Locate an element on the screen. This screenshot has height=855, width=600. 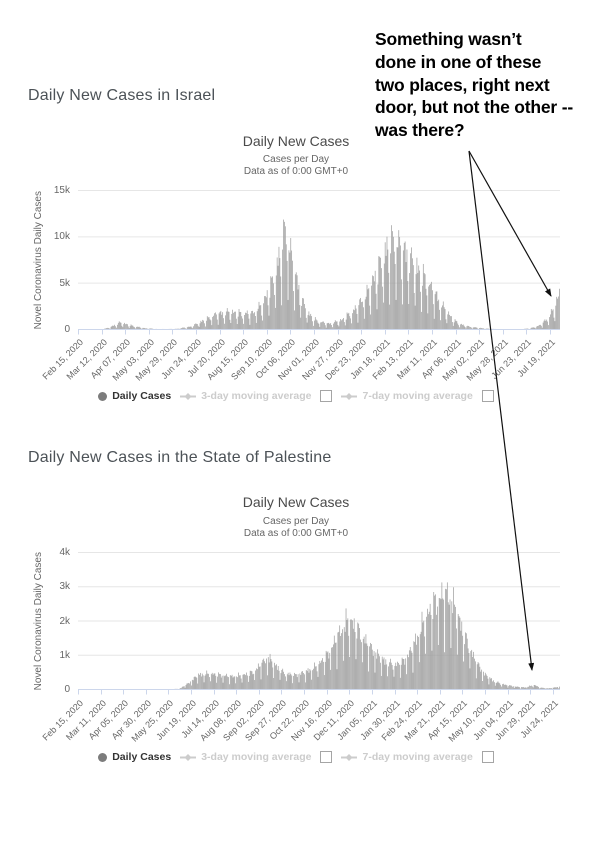
annotation-line: done in one of these is located at coordinates (458, 61).